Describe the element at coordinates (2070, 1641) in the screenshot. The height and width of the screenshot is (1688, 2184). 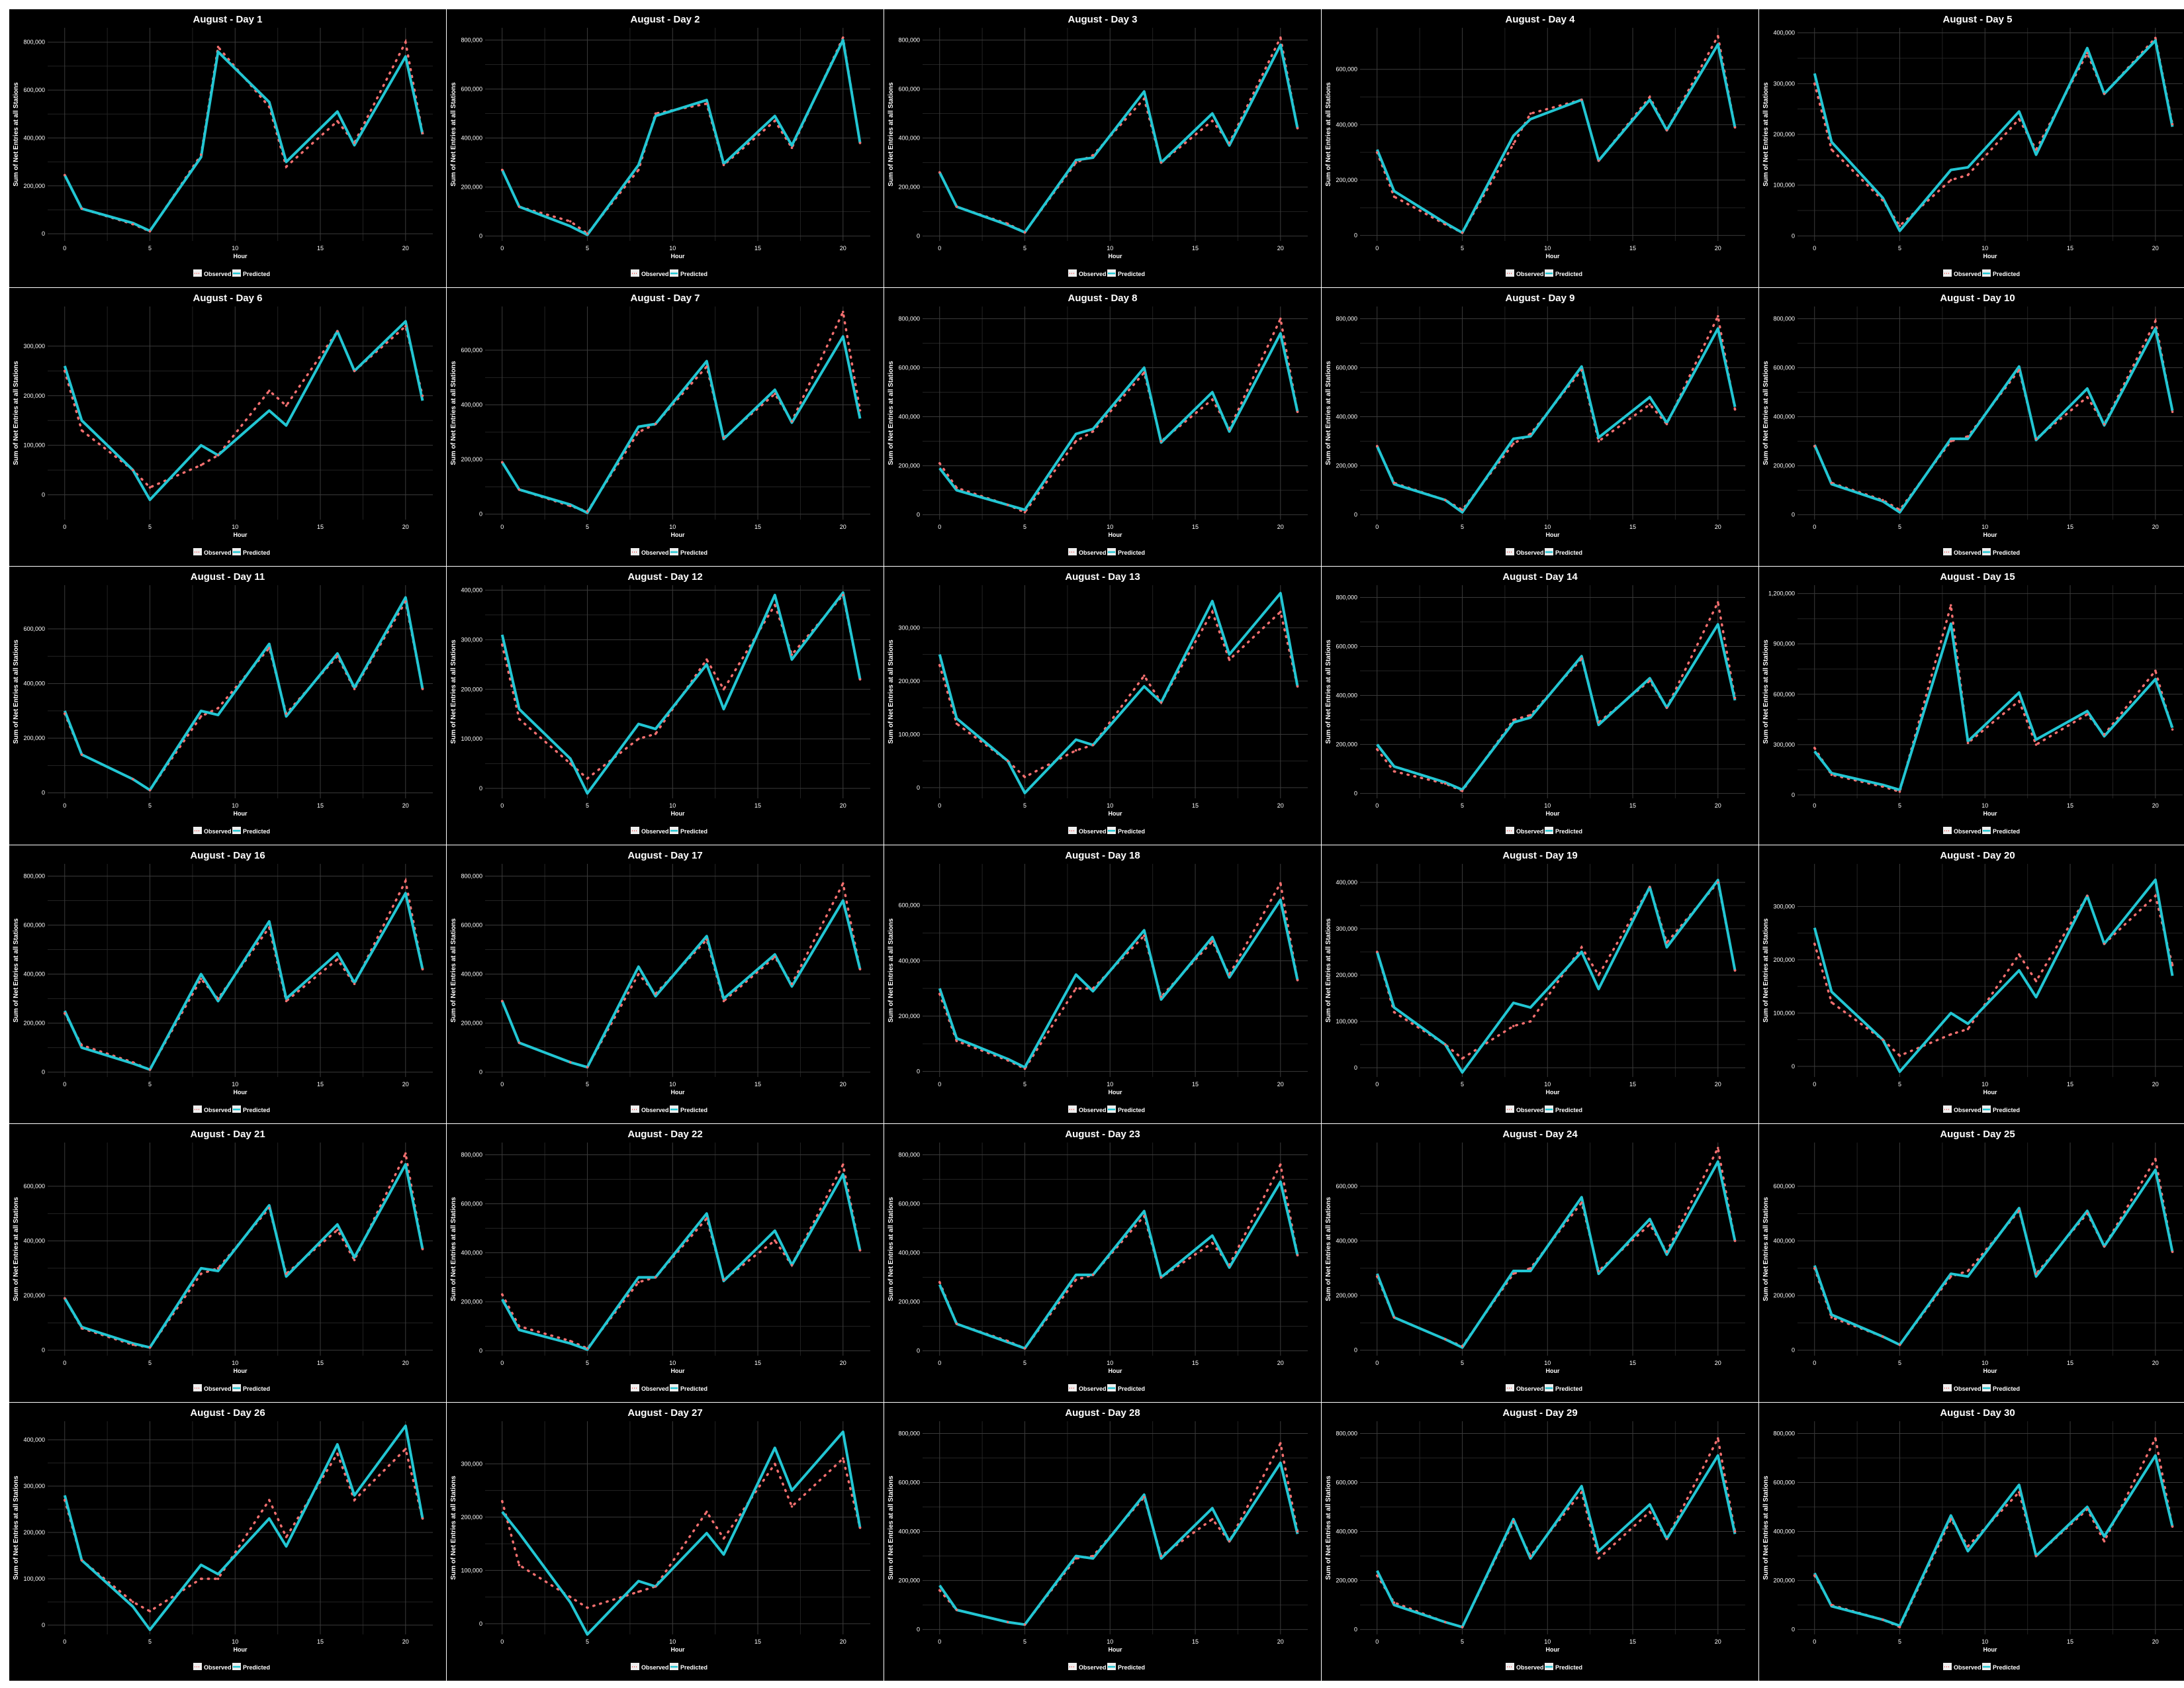
I see `x-tick-label: 15` at that location.